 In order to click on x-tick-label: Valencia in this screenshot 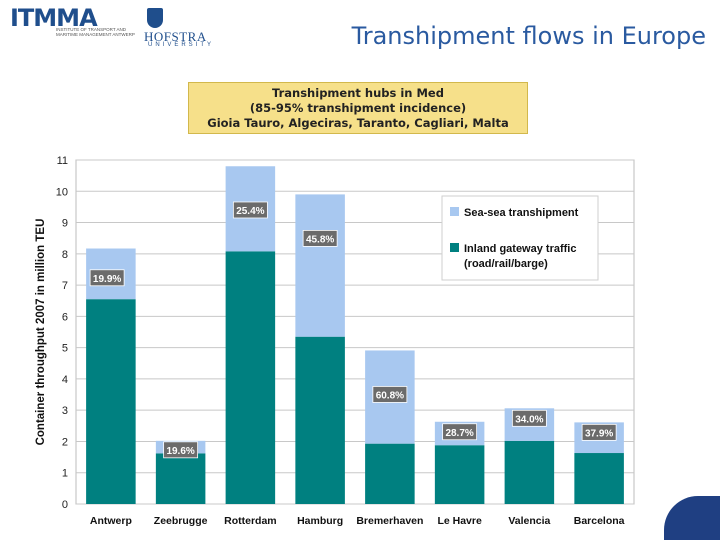, I will do `click(529, 521)`.